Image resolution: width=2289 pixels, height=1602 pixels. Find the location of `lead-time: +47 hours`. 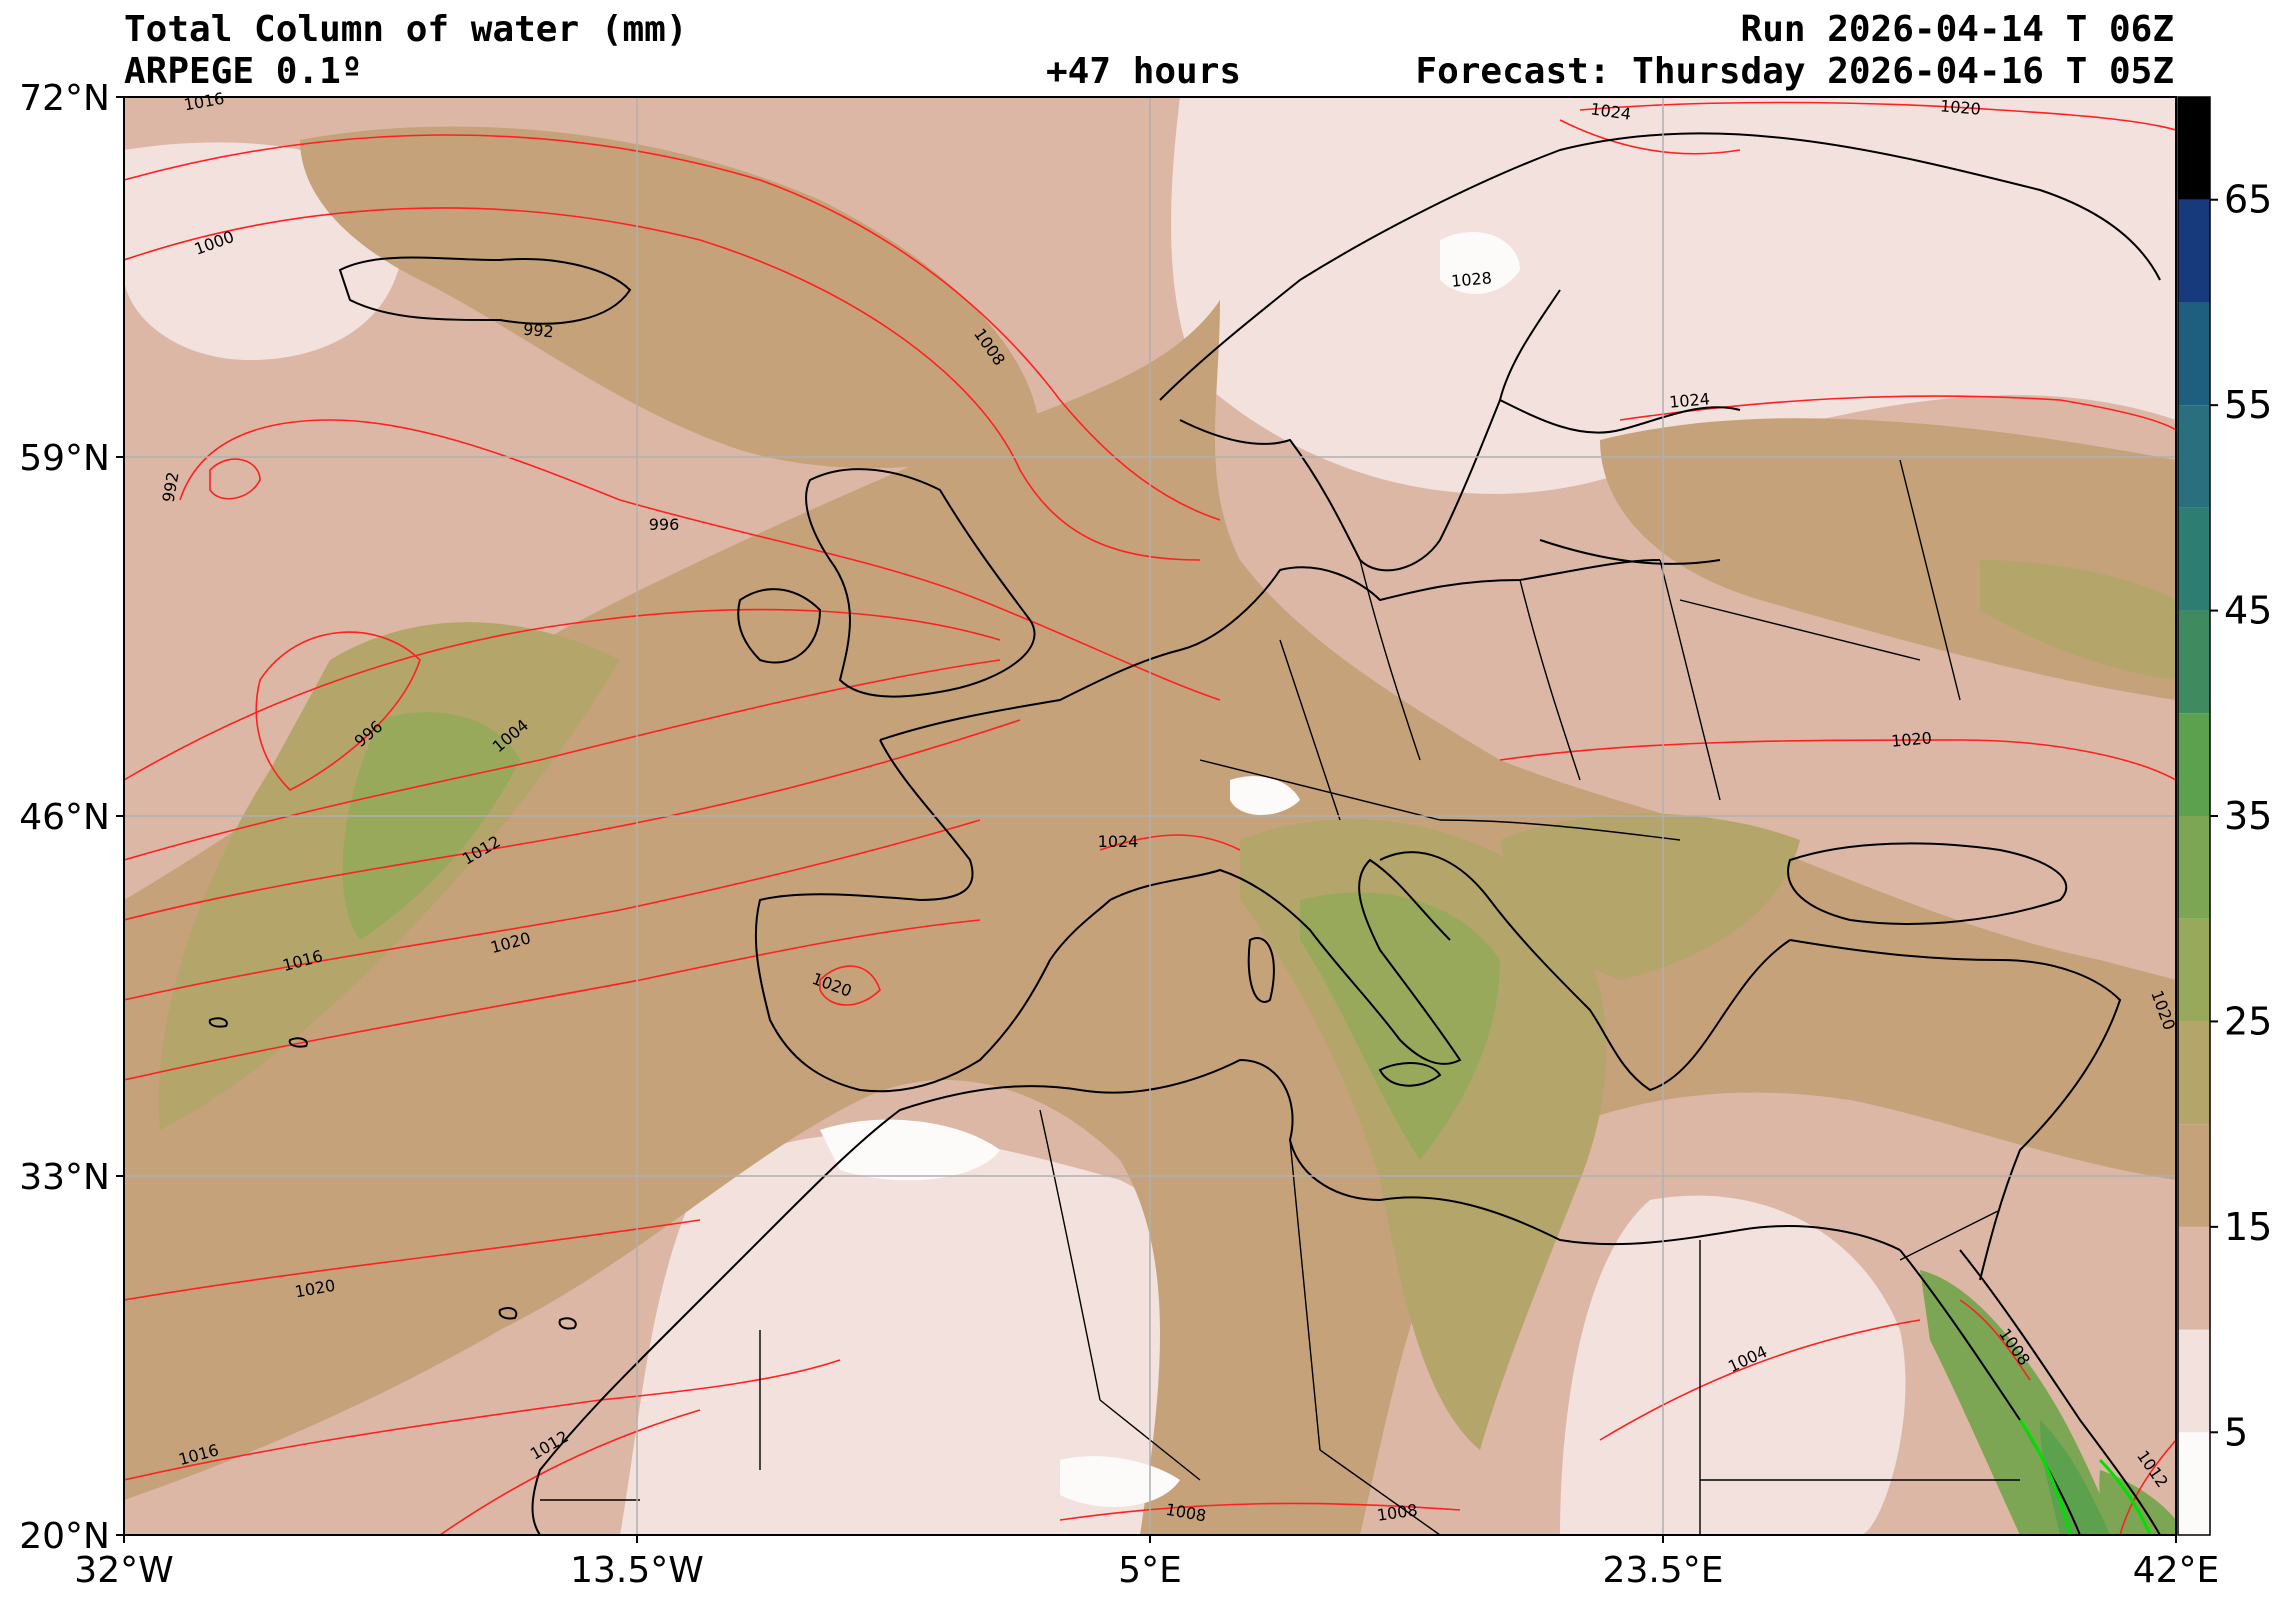

lead-time: +47 hours is located at coordinates (1144, 71).